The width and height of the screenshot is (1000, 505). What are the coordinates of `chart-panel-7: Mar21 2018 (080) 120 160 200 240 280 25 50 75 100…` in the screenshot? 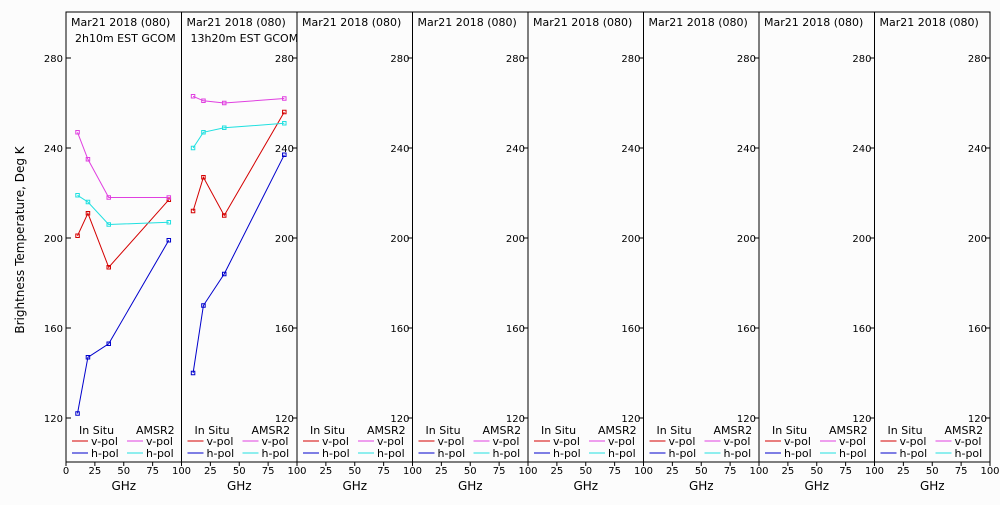 It's located at (821, 252).